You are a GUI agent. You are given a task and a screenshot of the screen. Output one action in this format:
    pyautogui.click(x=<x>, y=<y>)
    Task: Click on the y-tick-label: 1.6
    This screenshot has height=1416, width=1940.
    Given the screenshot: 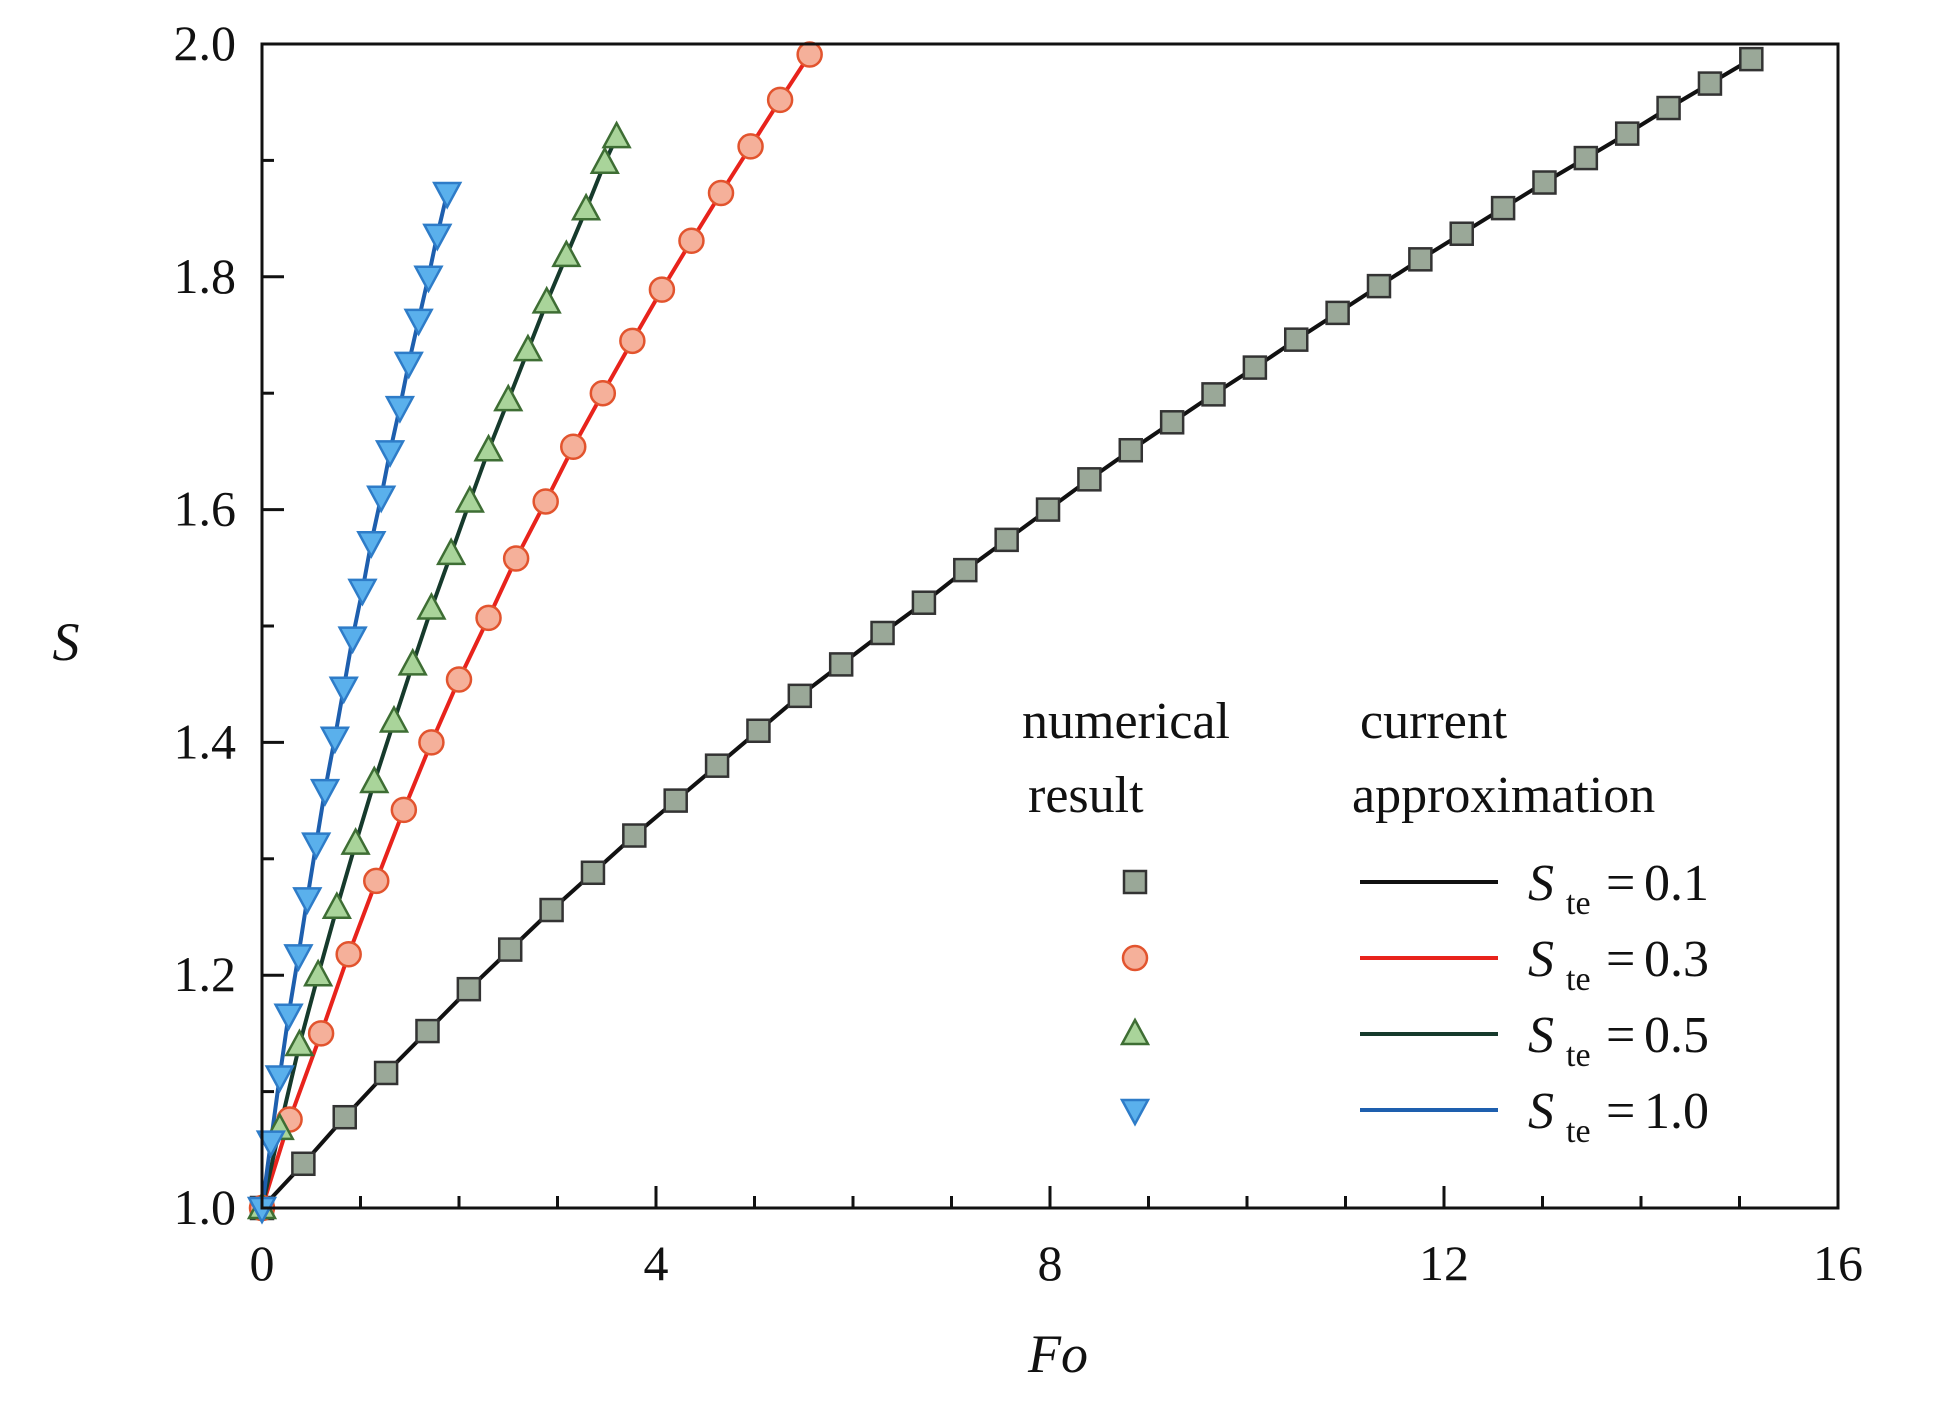 What is the action you would take?
    pyautogui.click(x=205, y=509)
    